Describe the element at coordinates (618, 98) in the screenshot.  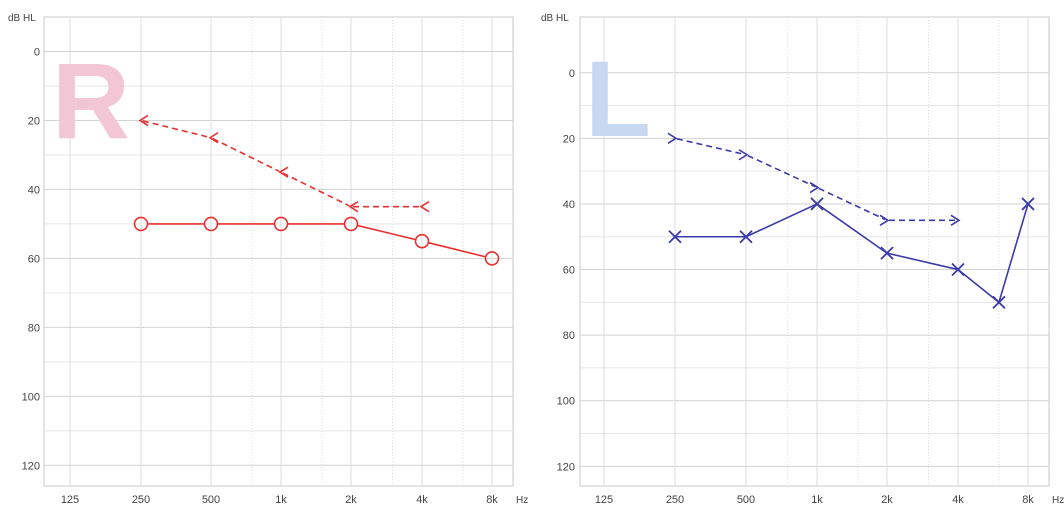
I see `ear-letter: L` at that location.